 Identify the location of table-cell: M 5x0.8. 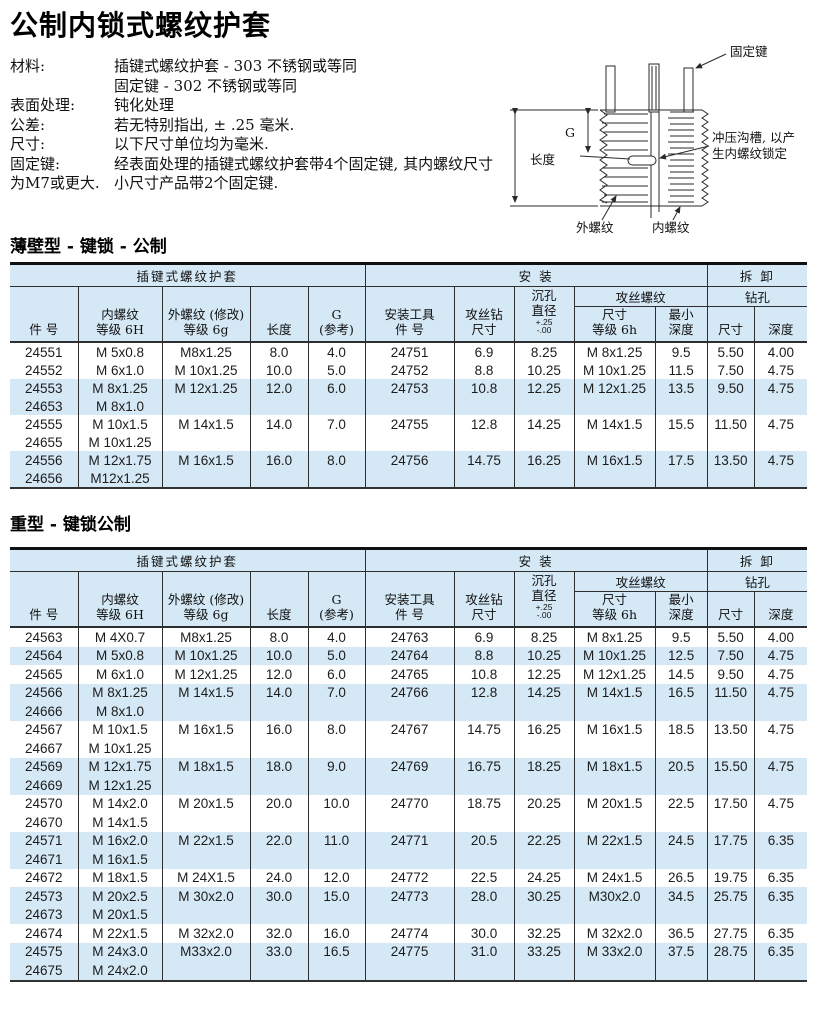
(119, 655).